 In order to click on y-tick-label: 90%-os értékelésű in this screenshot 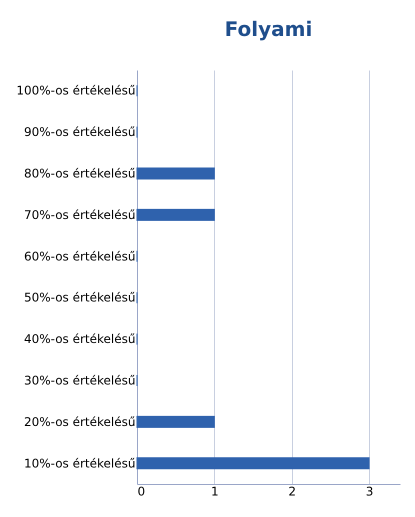, I will do `click(80, 132)`.